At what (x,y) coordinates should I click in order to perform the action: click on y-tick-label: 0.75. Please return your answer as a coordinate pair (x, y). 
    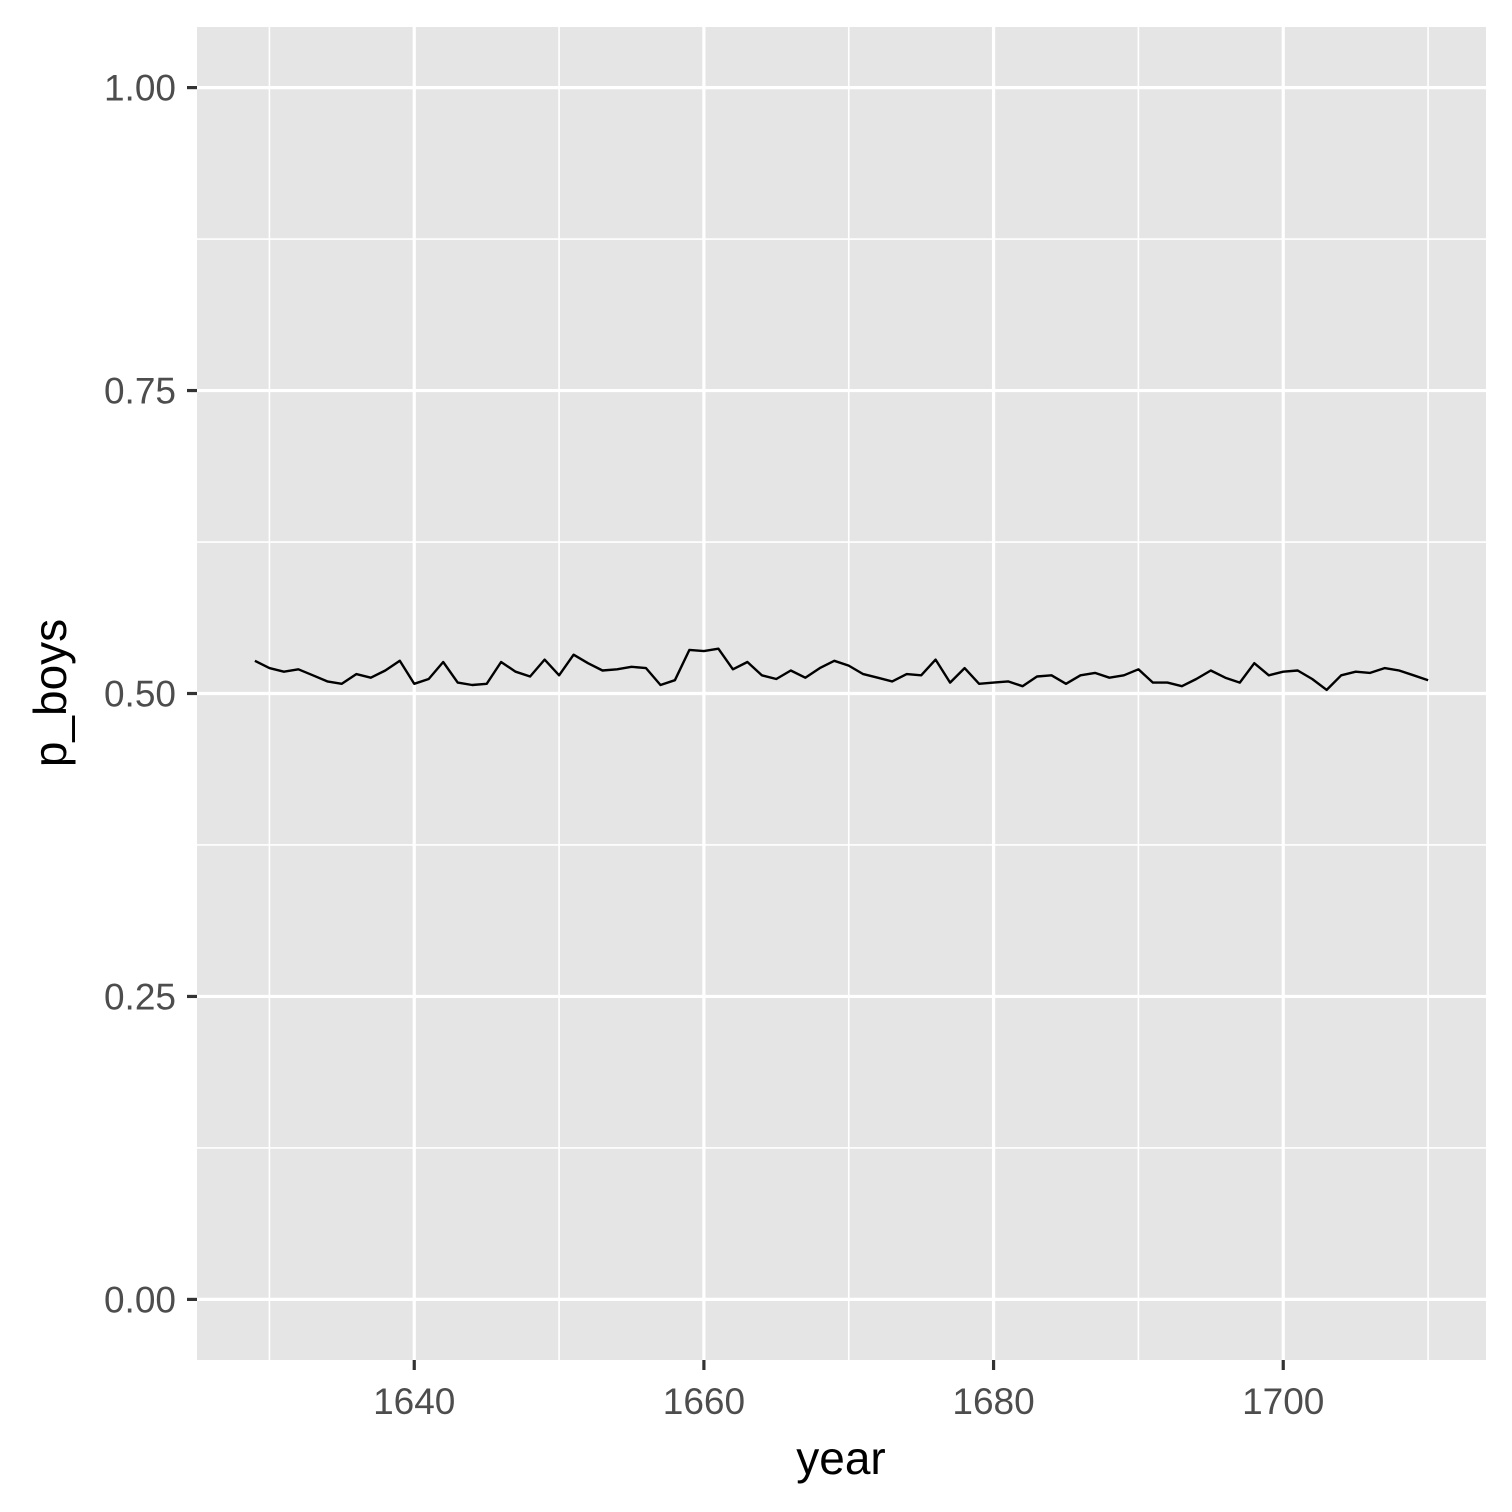
    Looking at the image, I should click on (140, 391).